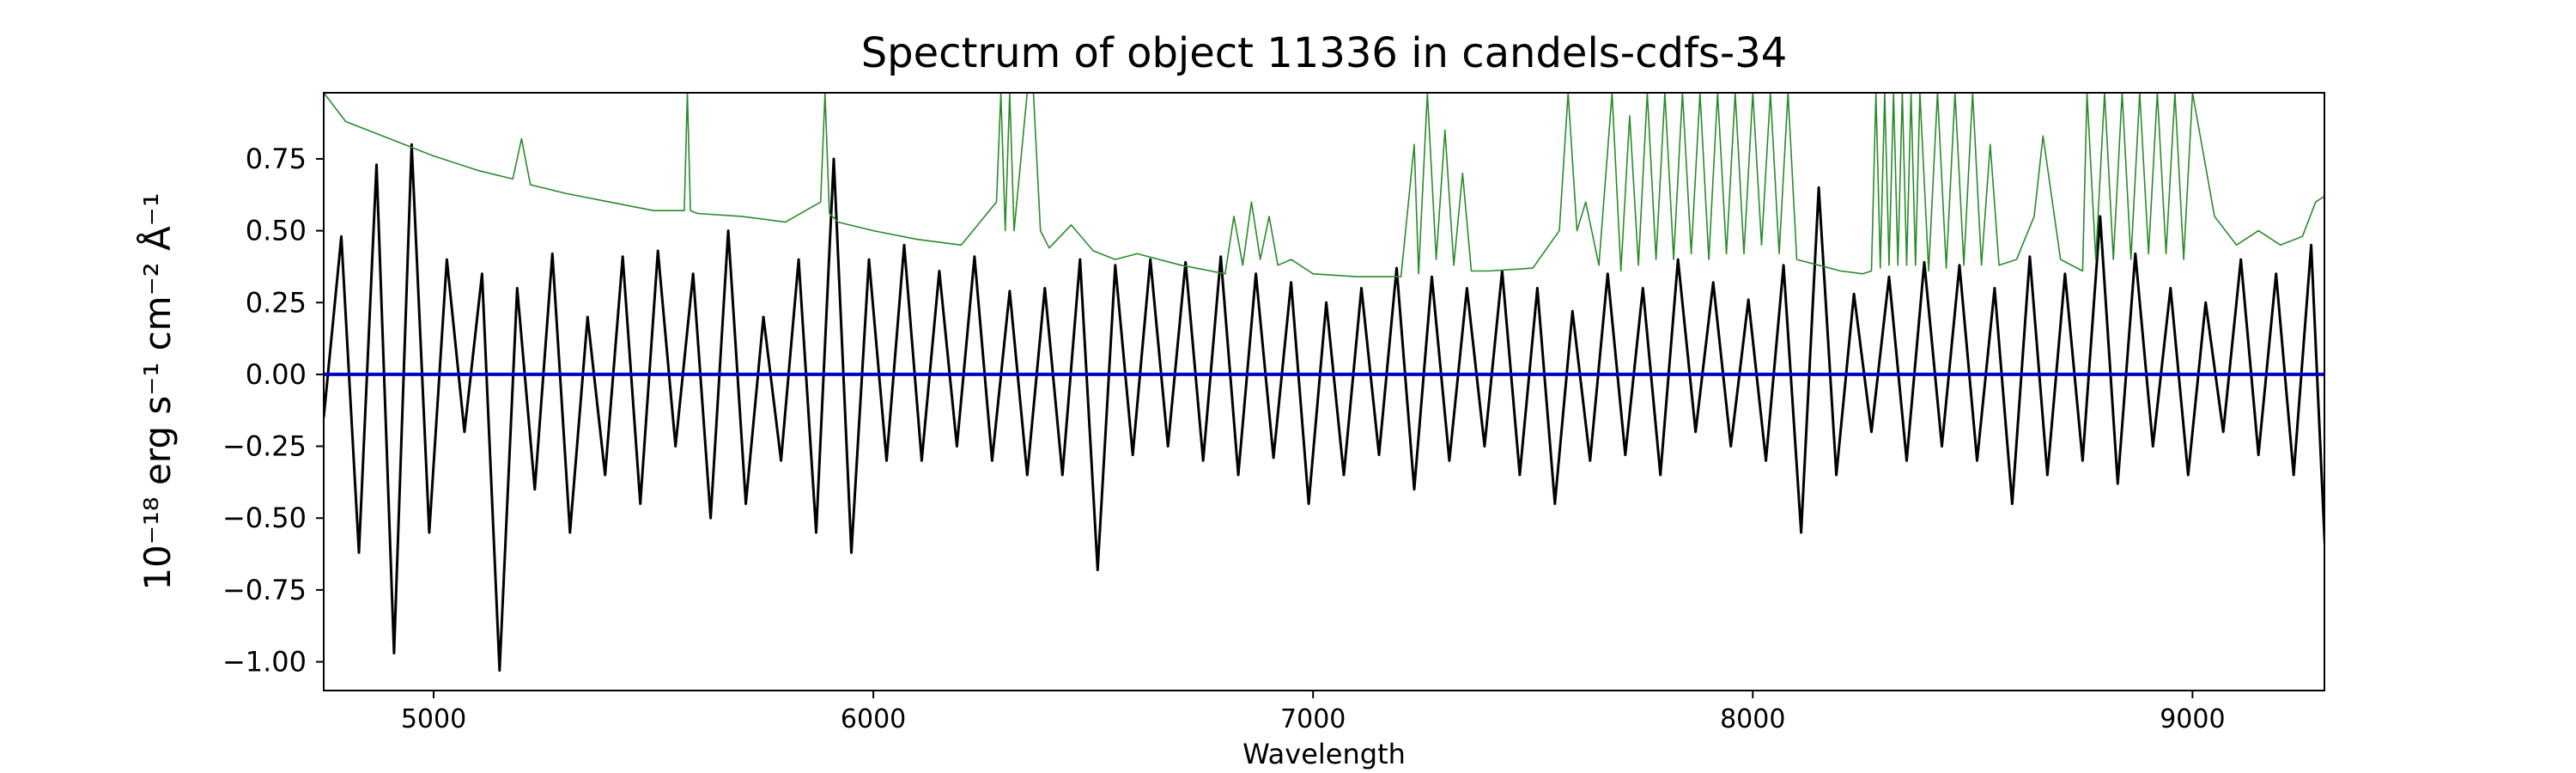 The image size is (2576, 773). Describe the element at coordinates (264, 662) in the screenshot. I see `y-tick-label: −1.00` at that location.